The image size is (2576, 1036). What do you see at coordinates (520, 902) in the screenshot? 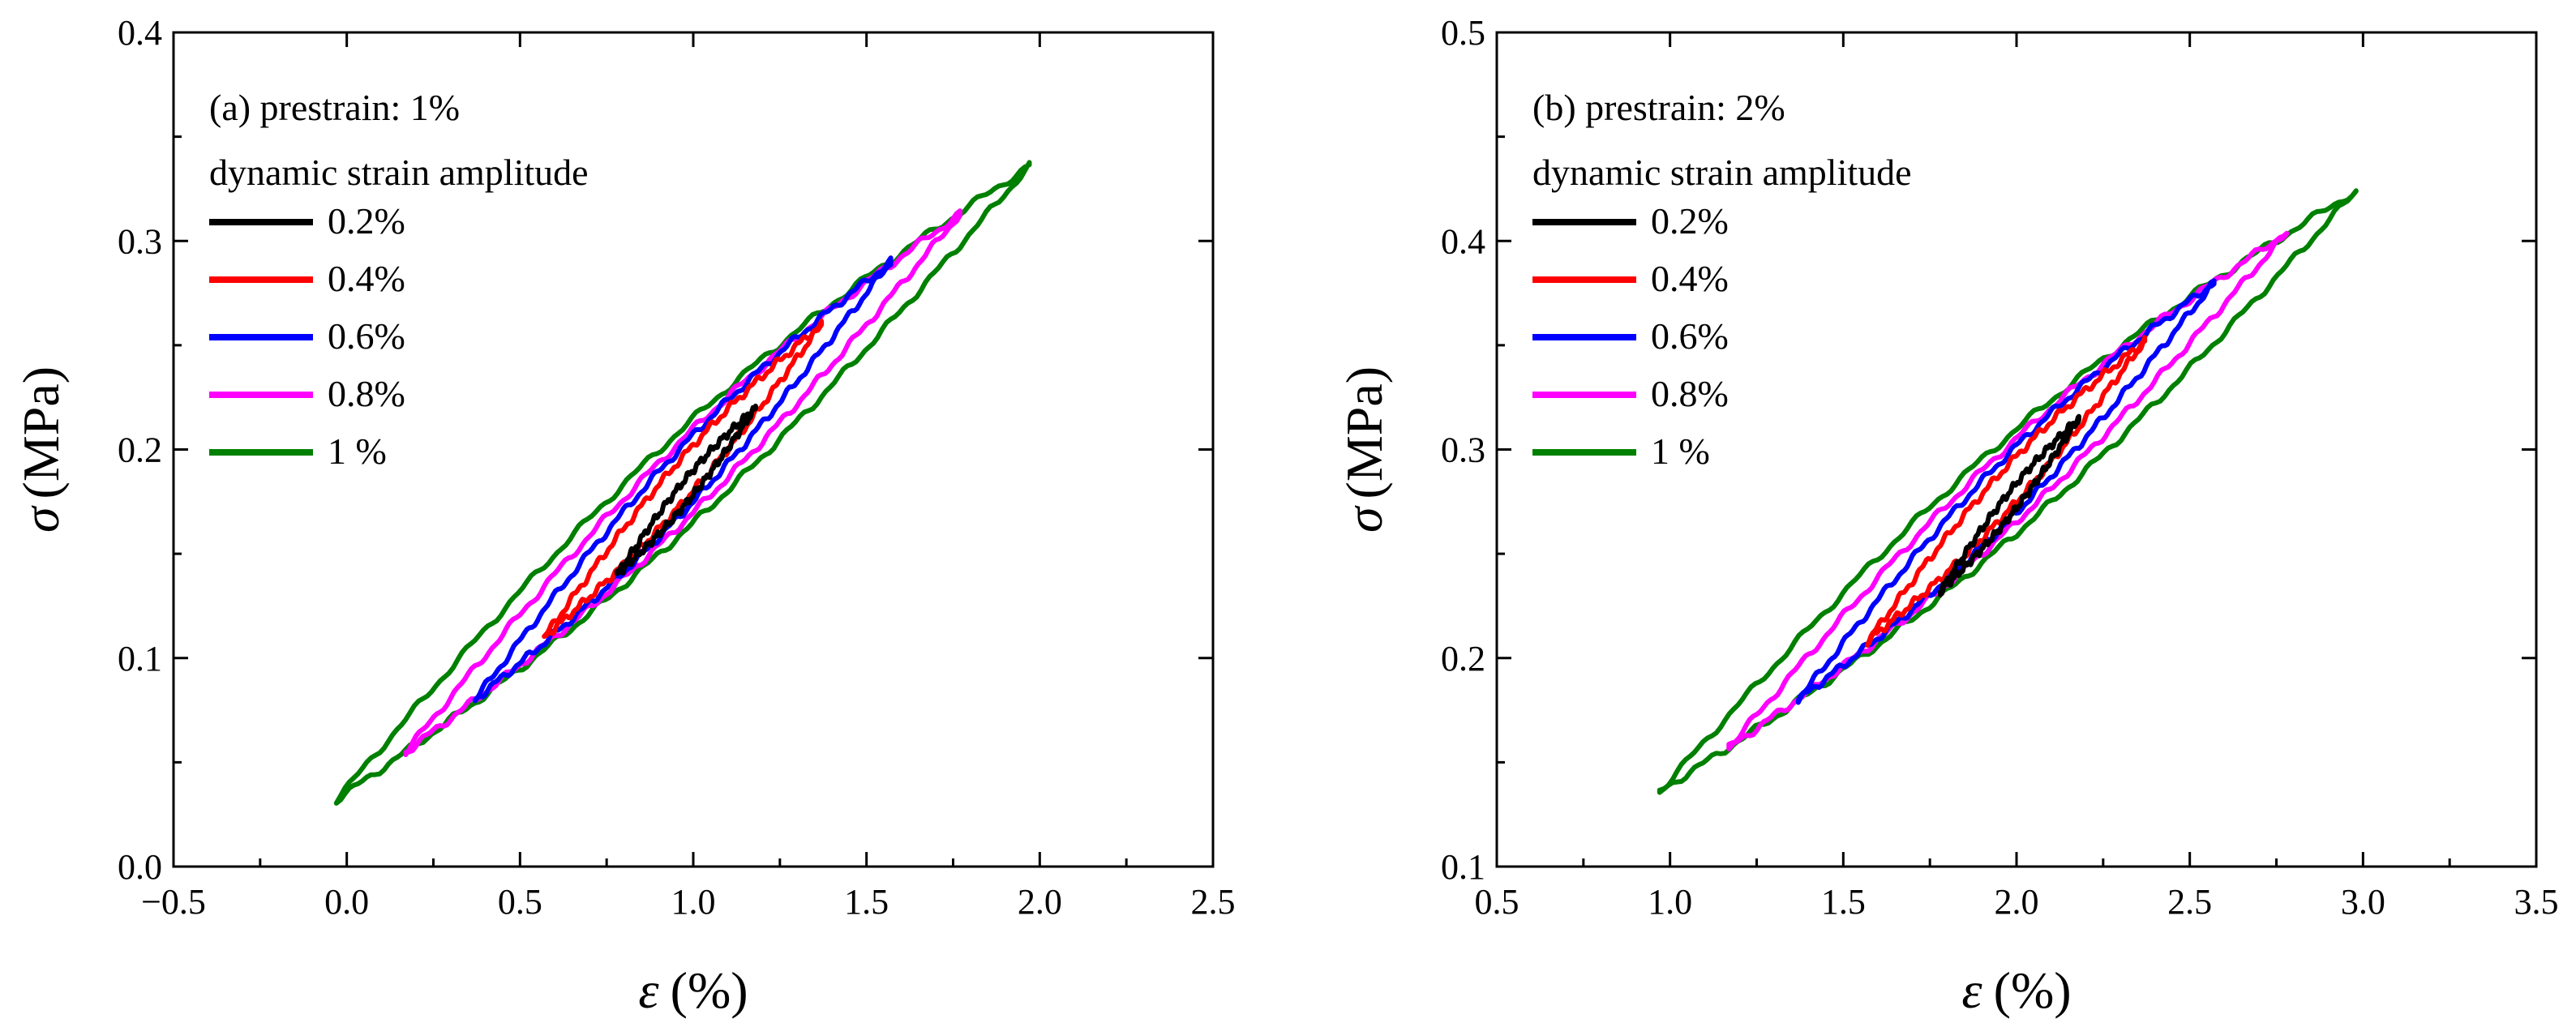
I see `panel-a-xtick-label: 0.5` at bounding box center [520, 902].